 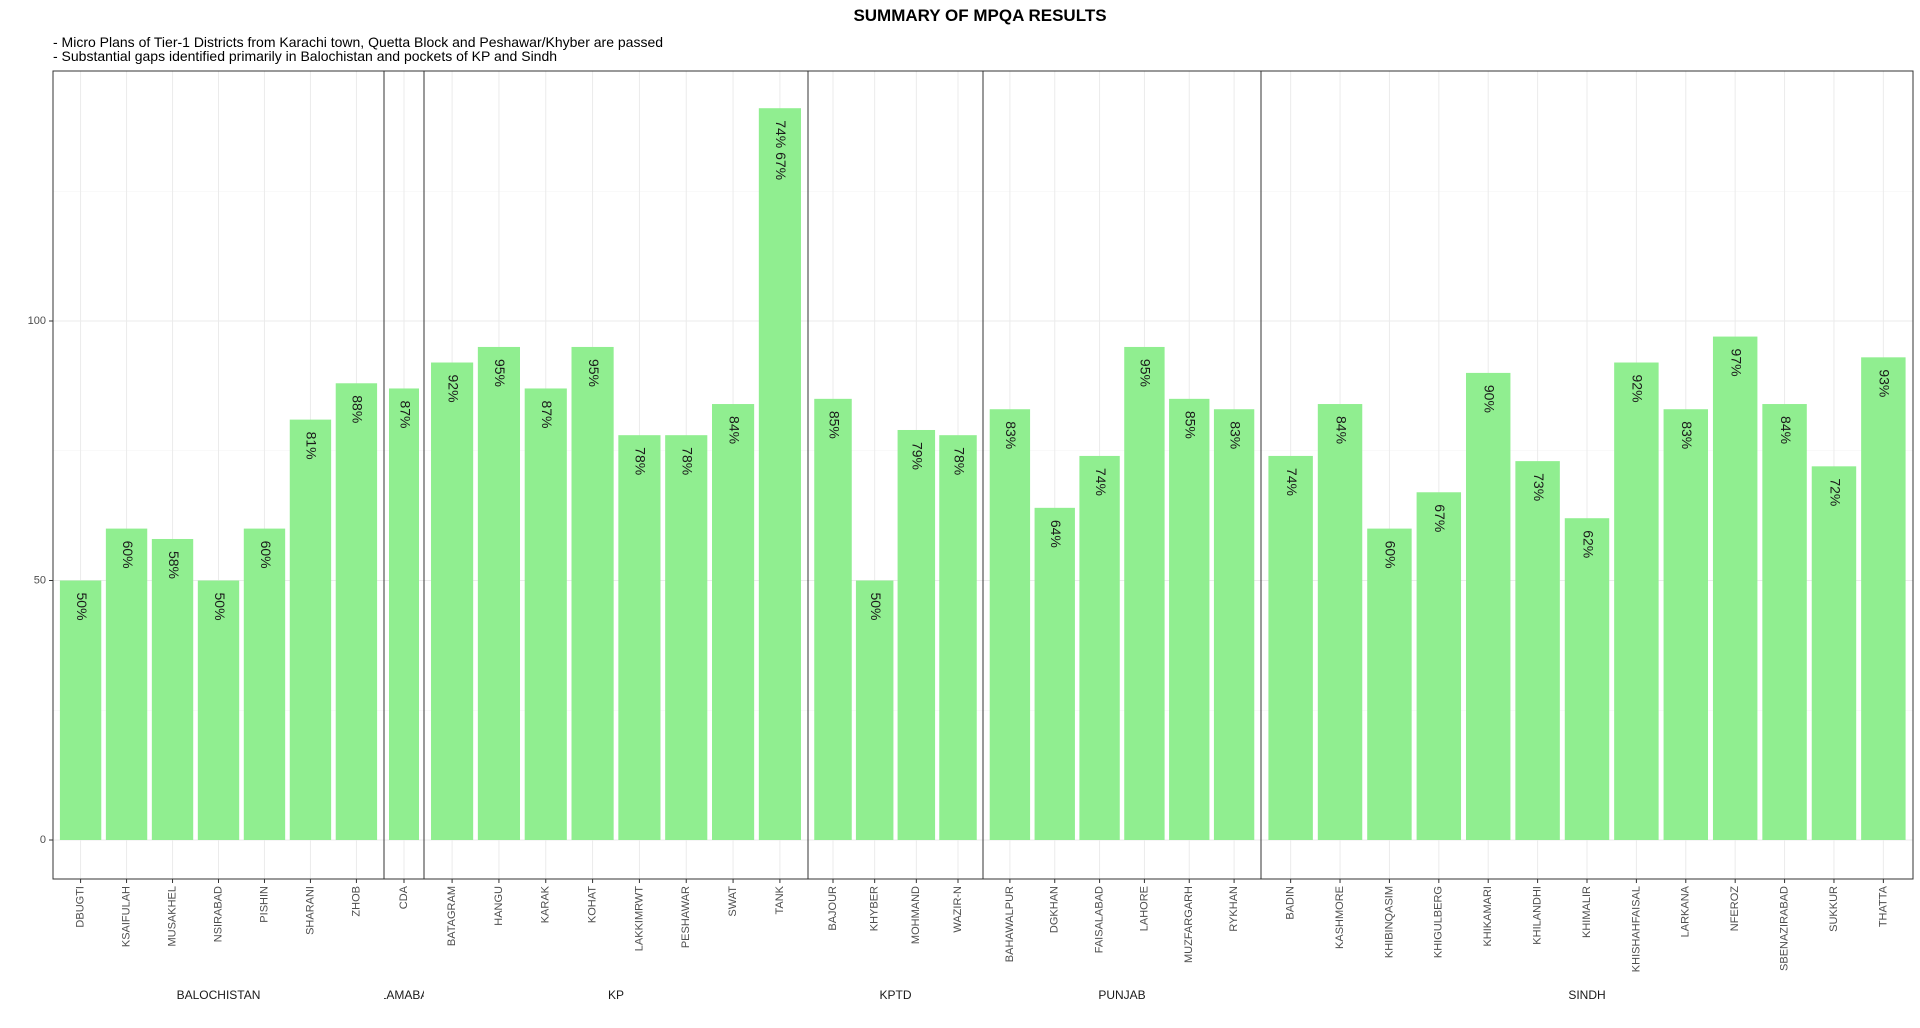 I want to click on x-category-label: KHIBINQASIM, so click(x=1389, y=922).